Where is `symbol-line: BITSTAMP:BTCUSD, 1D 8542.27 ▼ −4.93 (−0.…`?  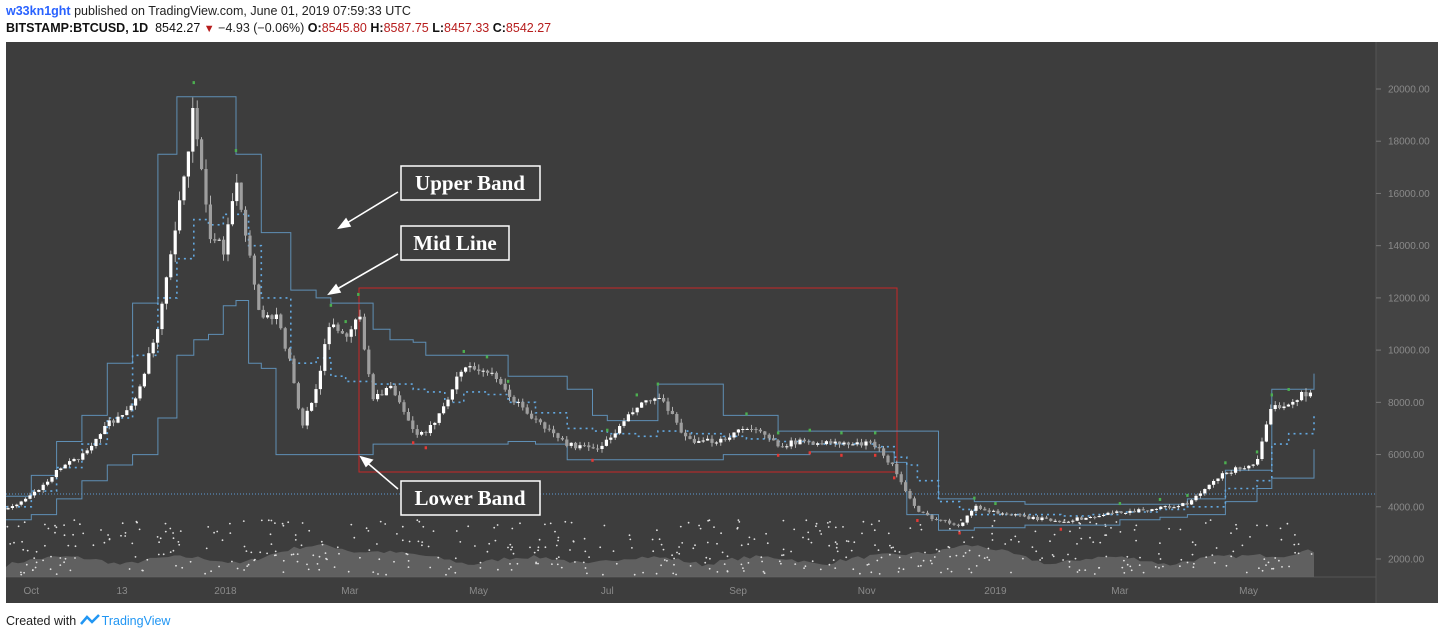
symbol-line: BITSTAMP:BTCUSD, 1D 8542.27 ▼ −4.93 (−0.… is located at coordinates (278, 28).